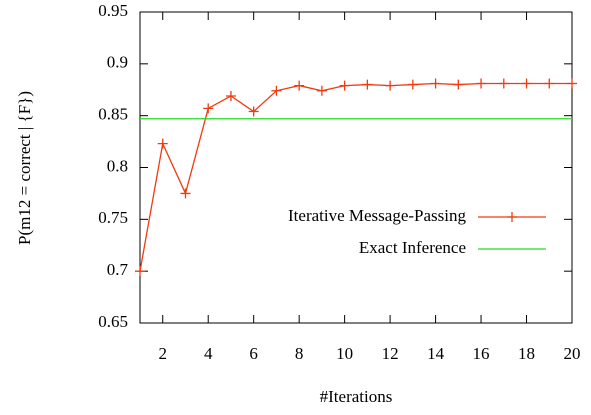 This screenshot has width=591, height=415. What do you see at coordinates (436, 353) in the screenshot?
I see `x-tick-label: 14` at bounding box center [436, 353].